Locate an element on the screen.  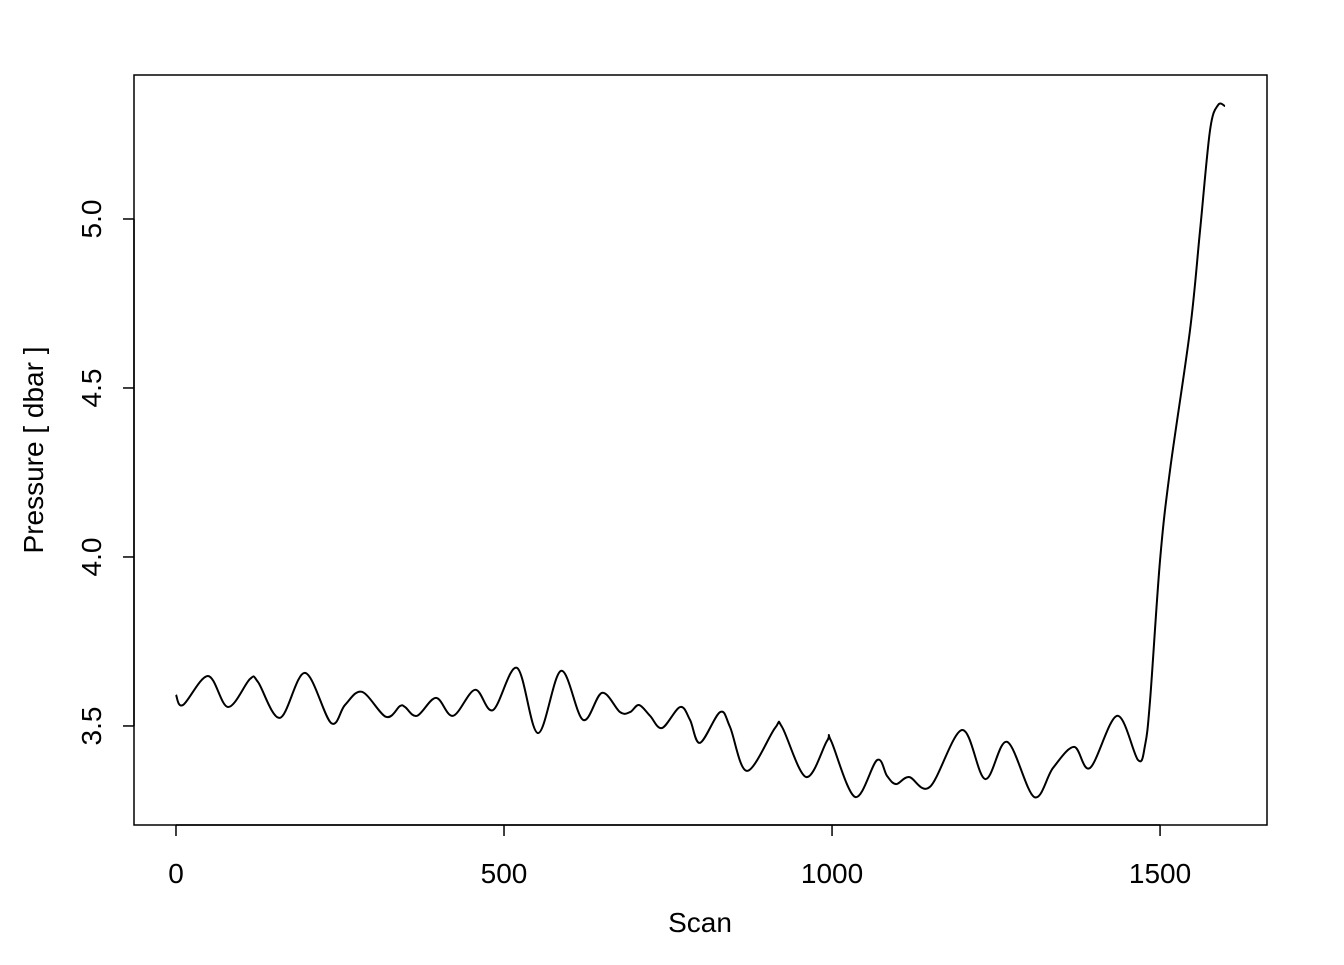
x-tick-label: 0 is located at coordinates (176, 873).